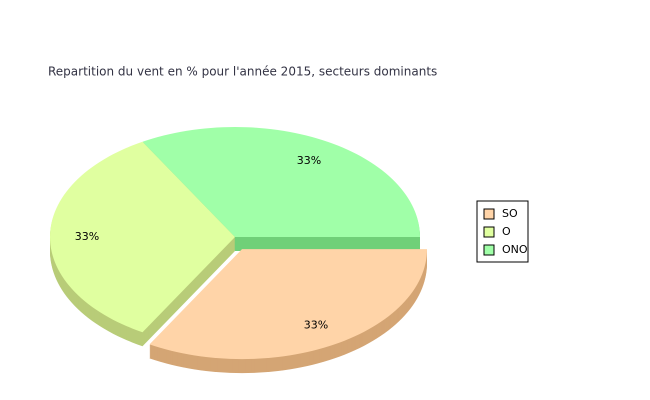 The image size is (650, 400). Describe the element at coordinates (510, 213) in the screenshot. I see `legend-label: SO` at that location.